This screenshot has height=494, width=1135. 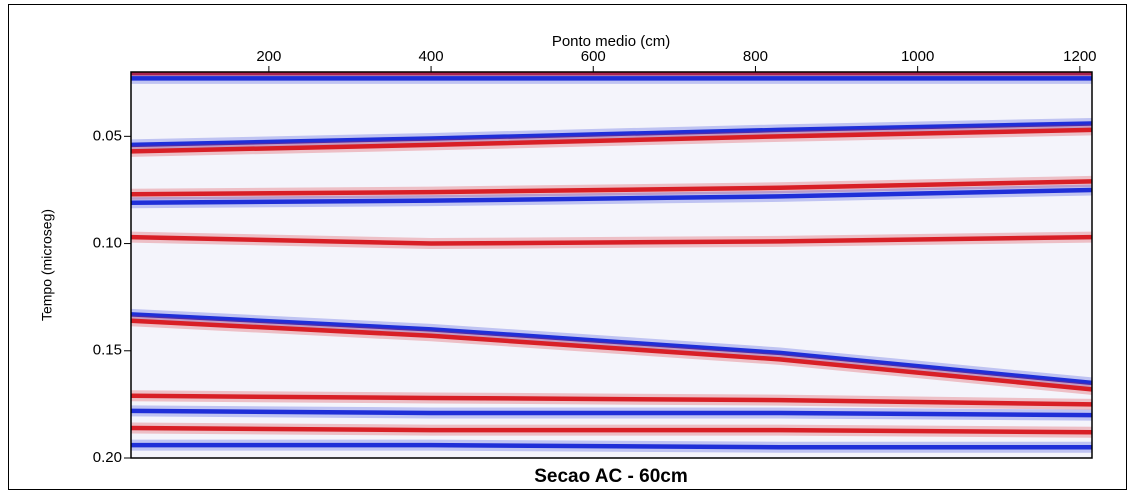 I want to click on y-tick-label: 0.15, so click(x=107, y=350).